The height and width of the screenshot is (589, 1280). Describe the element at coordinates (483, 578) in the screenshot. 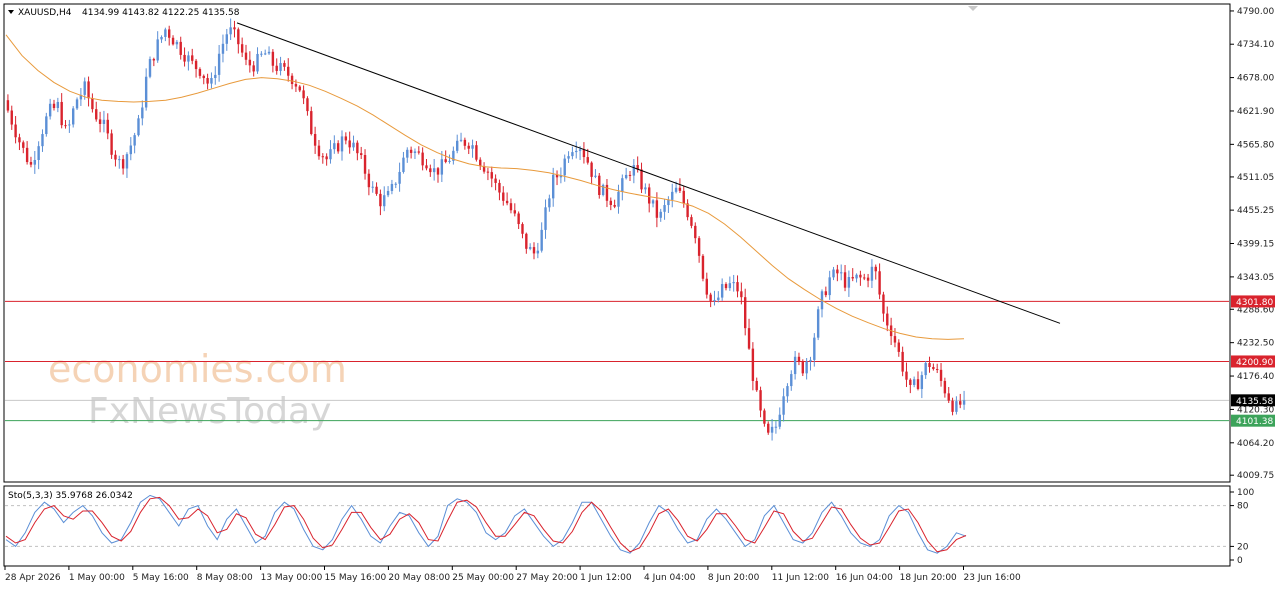

I see `time-tick-label: 25 May 00:00` at that location.